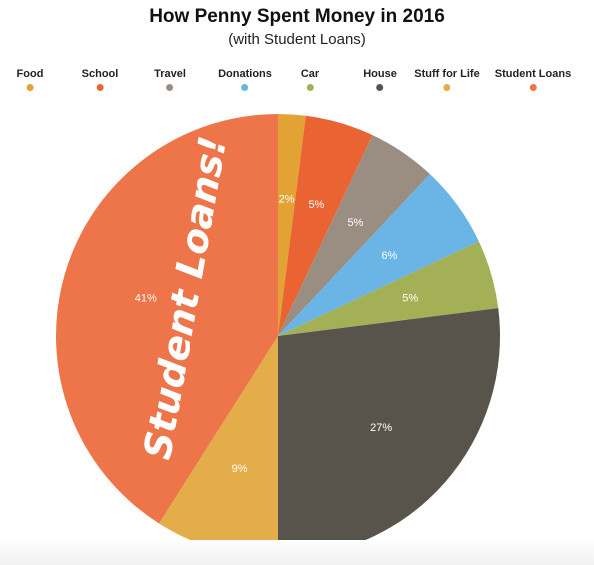 This screenshot has height=565, width=594. I want to click on legend-item-food: Food, so click(30, 79).